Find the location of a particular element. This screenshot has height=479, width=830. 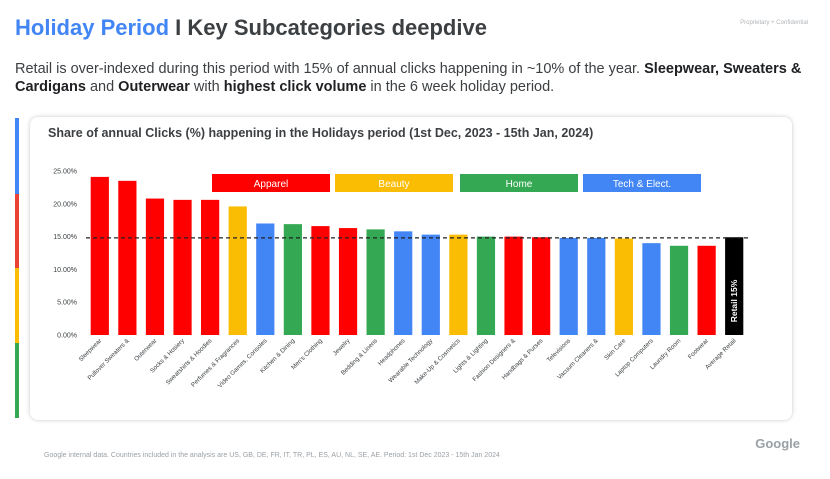

bar-outerwear is located at coordinates (155, 266).